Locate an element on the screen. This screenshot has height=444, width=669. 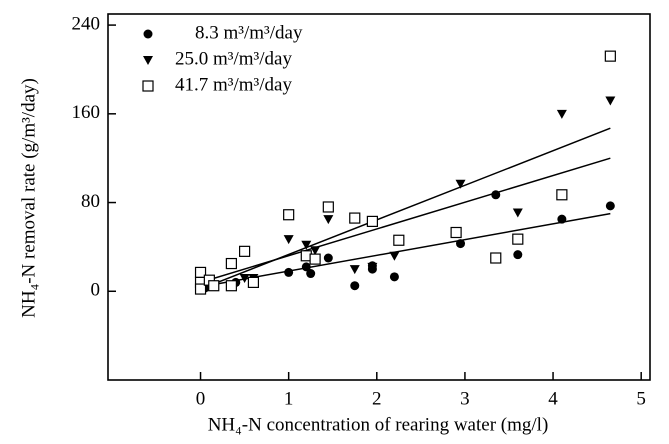
legend-label: 8.3 m³/m³/day is located at coordinates (249, 32).